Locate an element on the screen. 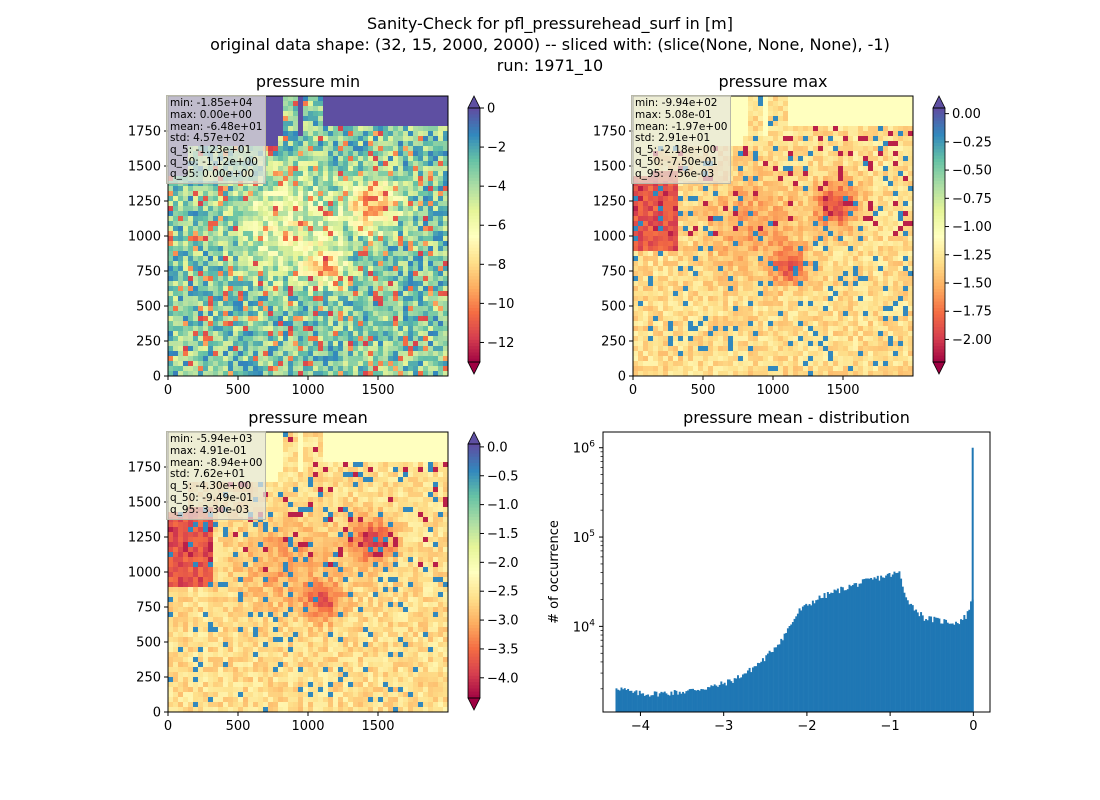 Image resolution: width=1100 pixels, height=800 pixels. colorbar-segment is located at coordinates (474, 154).